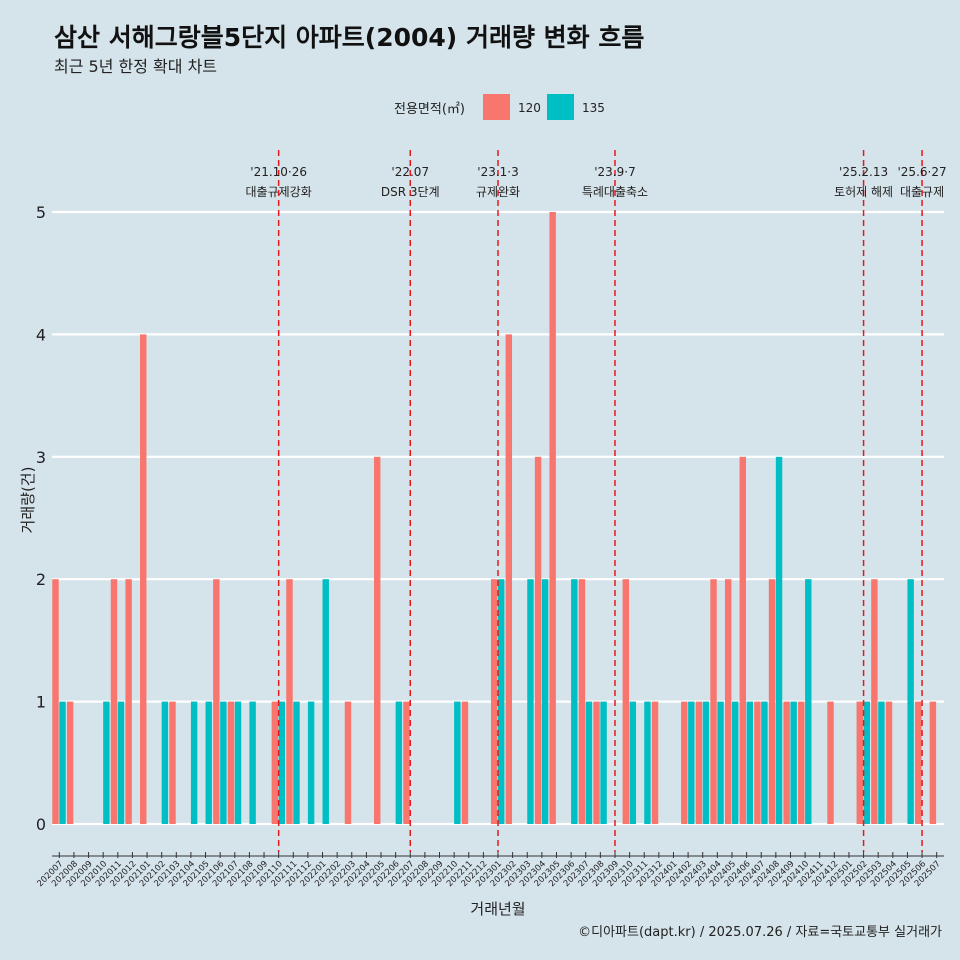  Describe the element at coordinates (349, 37) in the screenshot. I see `chart-title: 삼산 서해그랑블5단지 아파트(2004) 거래량 변화 흐름` at that location.